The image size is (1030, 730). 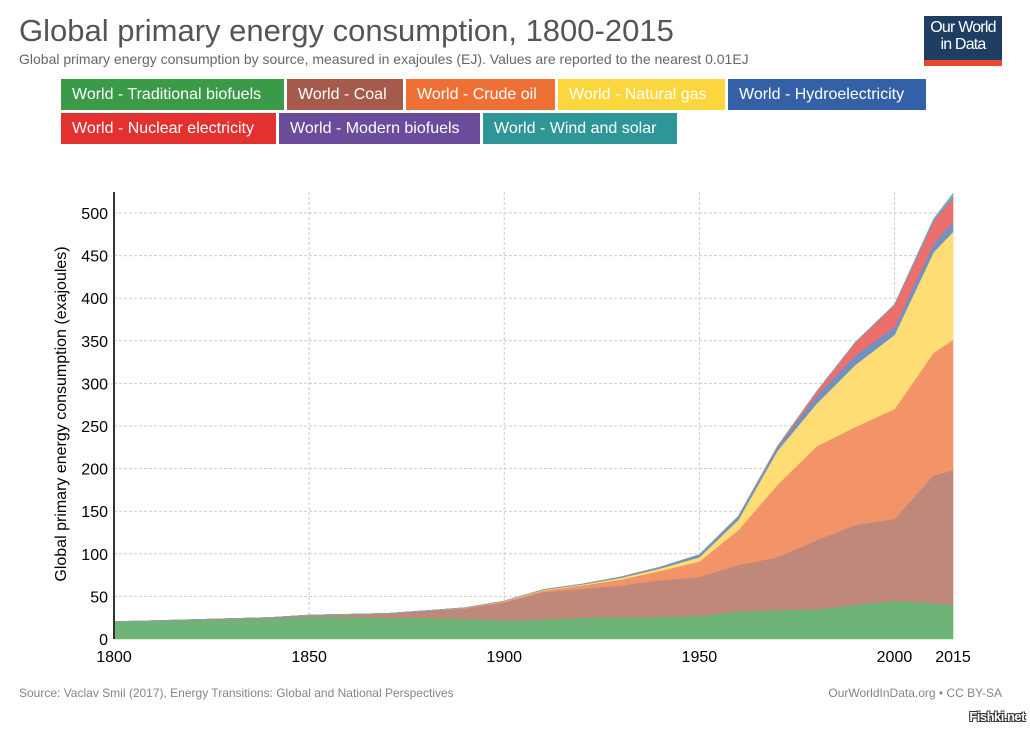 What do you see at coordinates (963, 63) in the screenshot?
I see `logo-accent-bar` at bounding box center [963, 63].